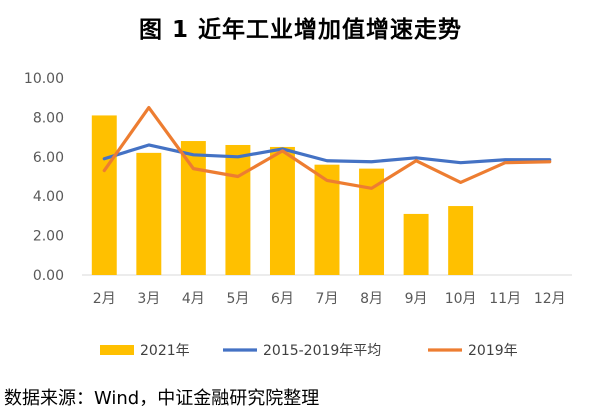 The width and height of the screenshot is (601, 418). What do you see at coordinates (300, 30) in the screenshot?
I see `chart-title: 图 1 近年工业增加值增速走势` at bounding box center [300, 30].